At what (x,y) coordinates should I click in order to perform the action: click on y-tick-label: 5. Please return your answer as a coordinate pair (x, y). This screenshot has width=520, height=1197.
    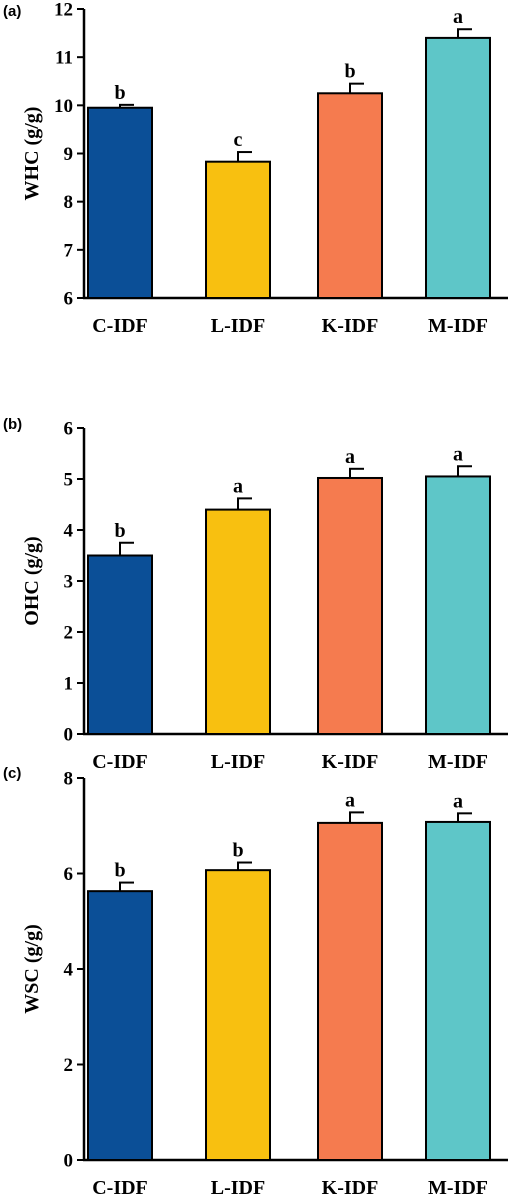
    Looking at the image, I should click on (69, 480).